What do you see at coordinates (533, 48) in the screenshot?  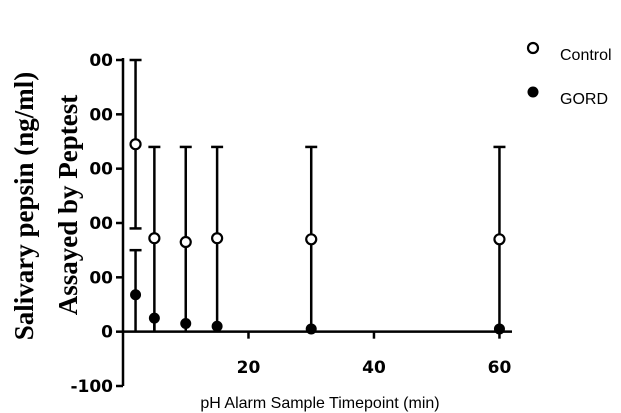 I see `legend-marker-control` at bounding box center [533, 48].